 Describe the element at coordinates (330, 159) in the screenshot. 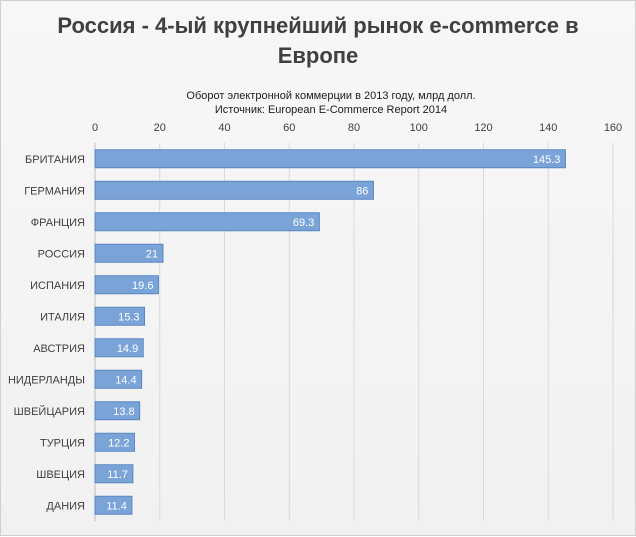

I see `bar-британия` at that location.